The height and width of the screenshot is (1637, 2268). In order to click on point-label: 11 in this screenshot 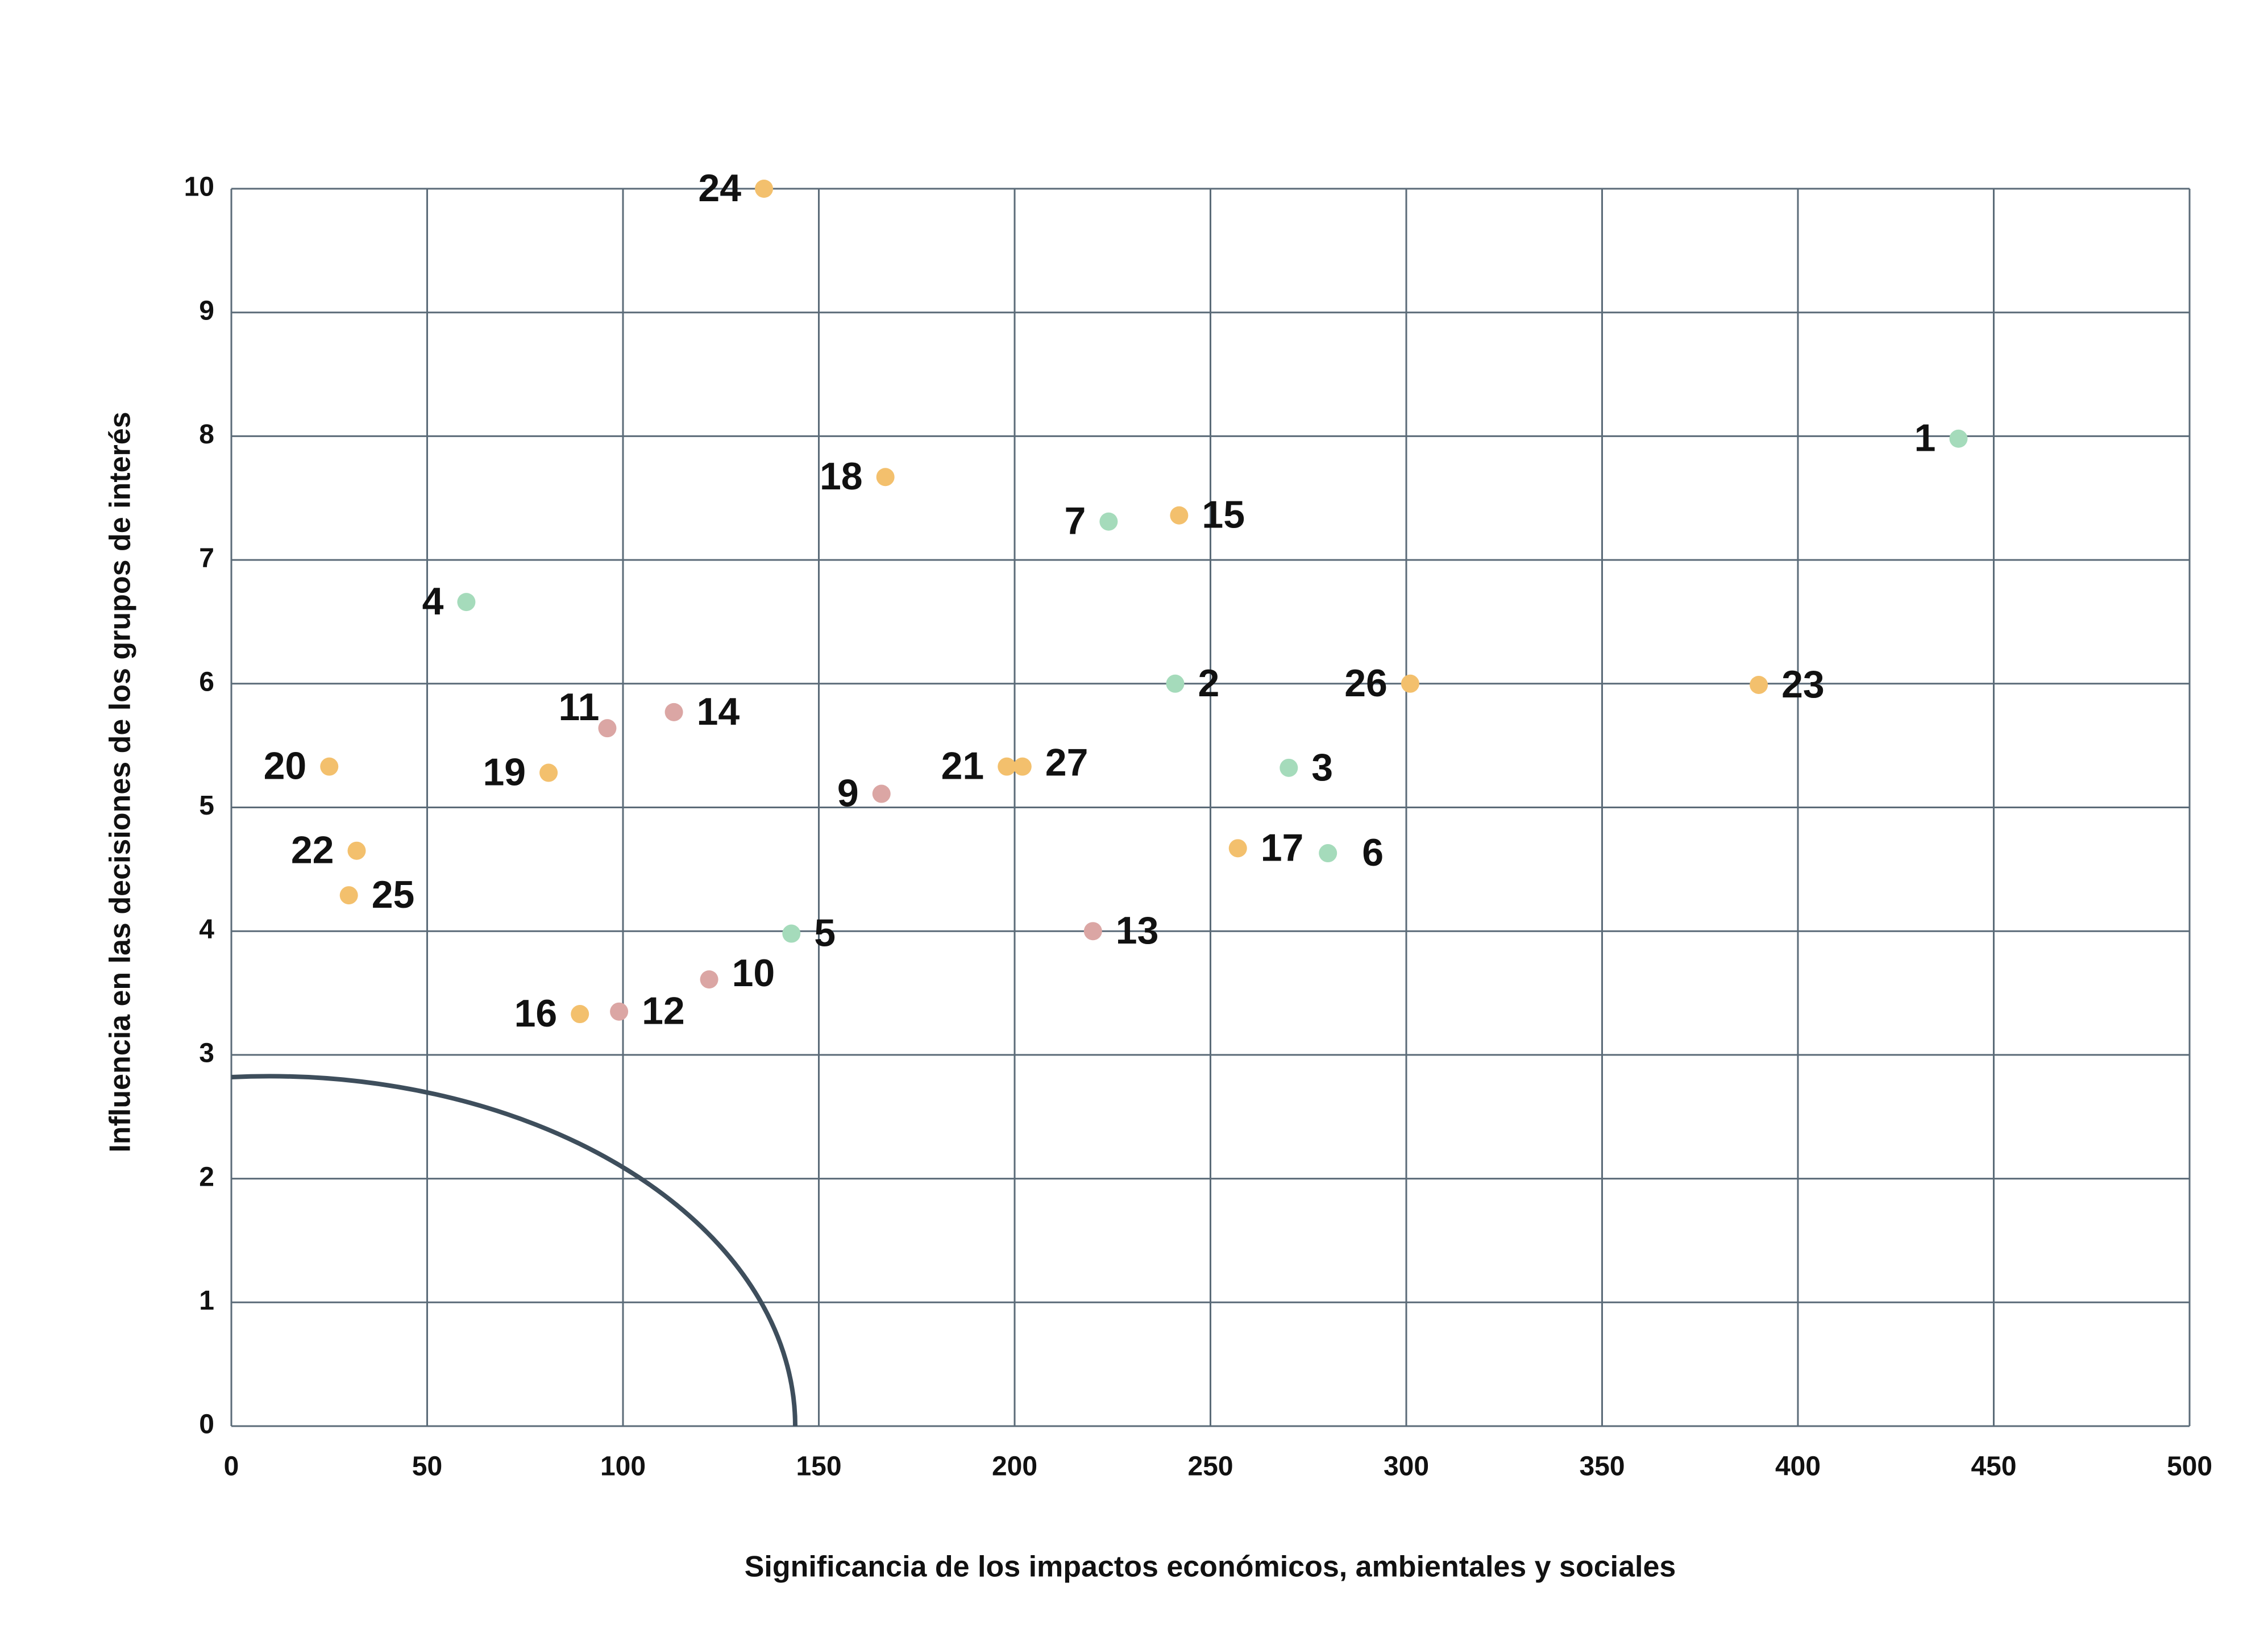, I will do `click(579, 707)`.